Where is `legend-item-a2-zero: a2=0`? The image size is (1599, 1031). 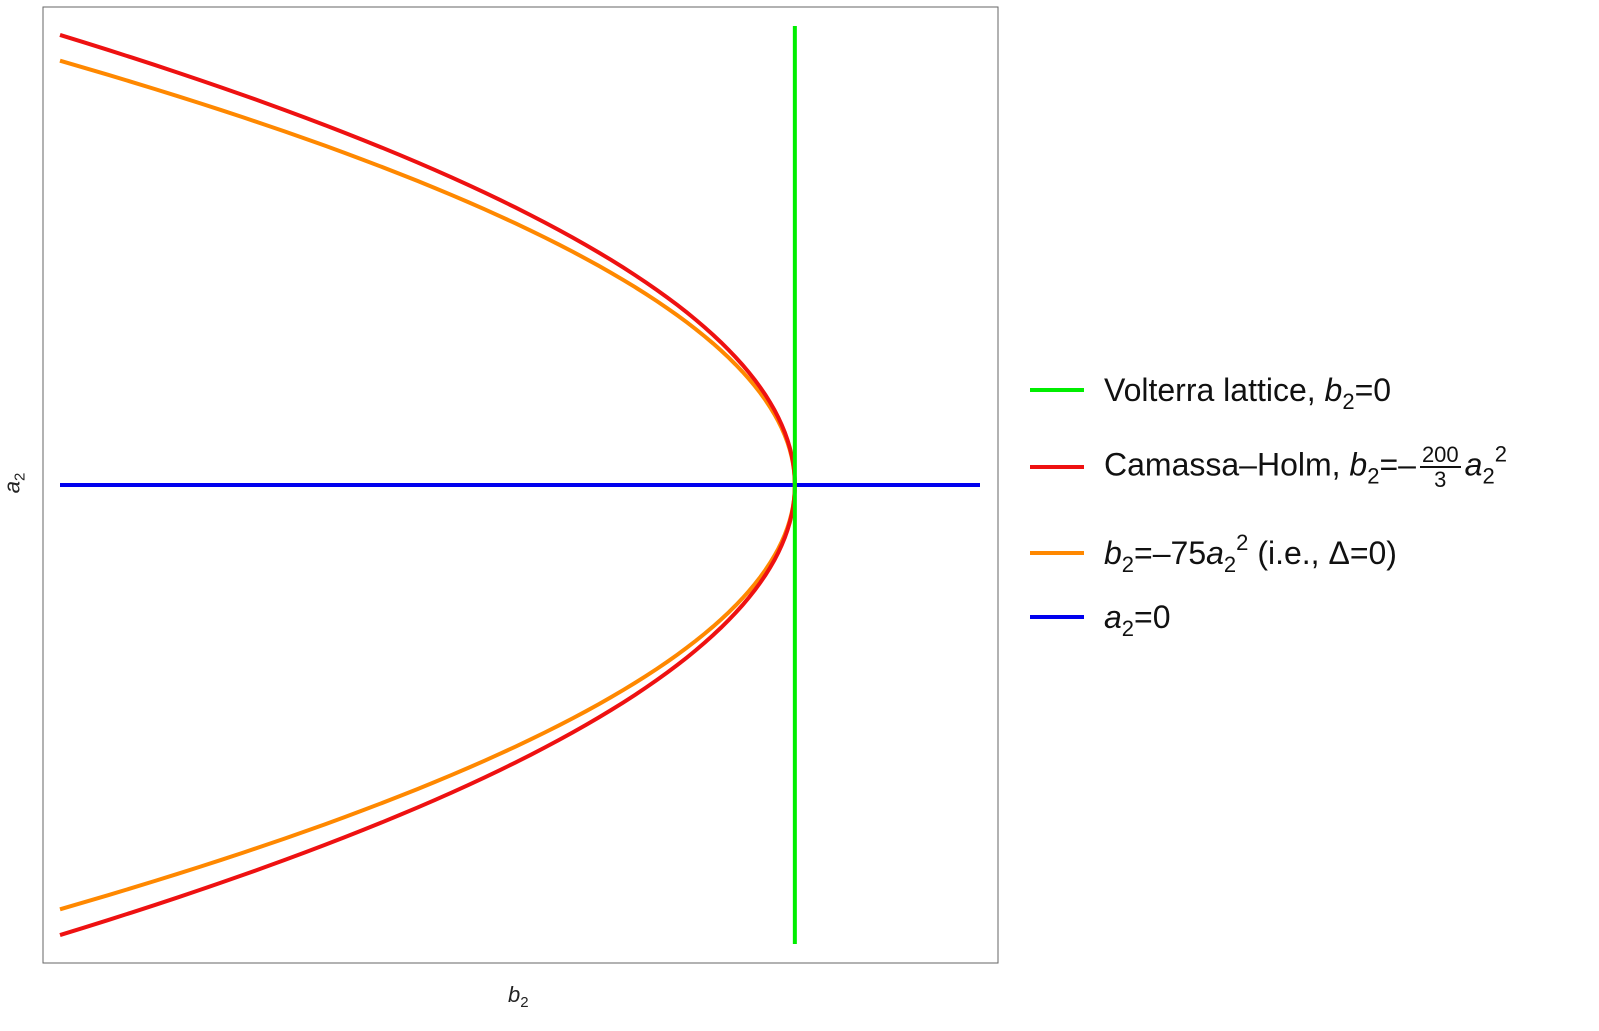
legend-item-a2-zero: a2=0 is located at coordinates (1100, 617).